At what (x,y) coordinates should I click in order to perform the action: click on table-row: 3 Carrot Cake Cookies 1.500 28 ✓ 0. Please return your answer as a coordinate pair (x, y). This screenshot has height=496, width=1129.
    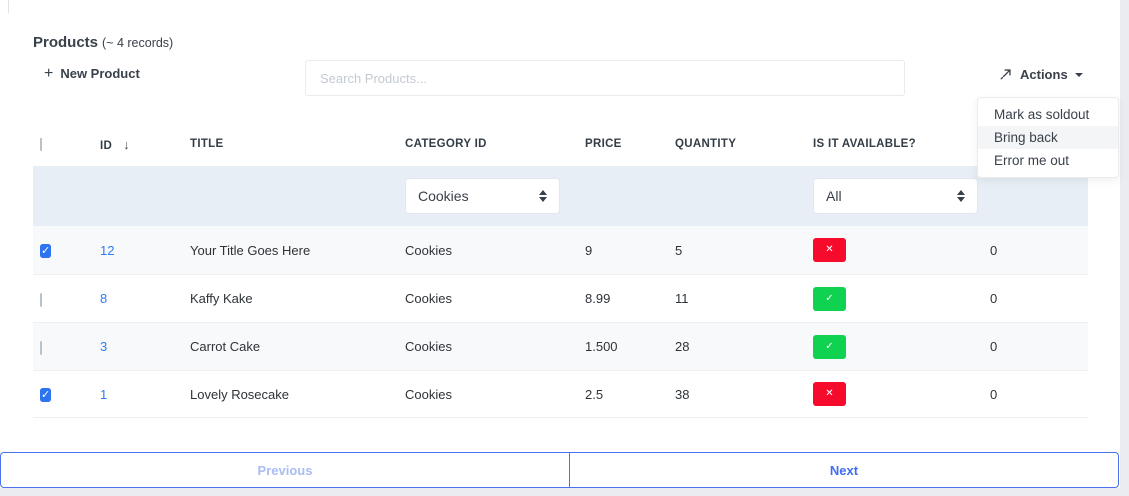
    Looking at the image, I should click on (560, 346).